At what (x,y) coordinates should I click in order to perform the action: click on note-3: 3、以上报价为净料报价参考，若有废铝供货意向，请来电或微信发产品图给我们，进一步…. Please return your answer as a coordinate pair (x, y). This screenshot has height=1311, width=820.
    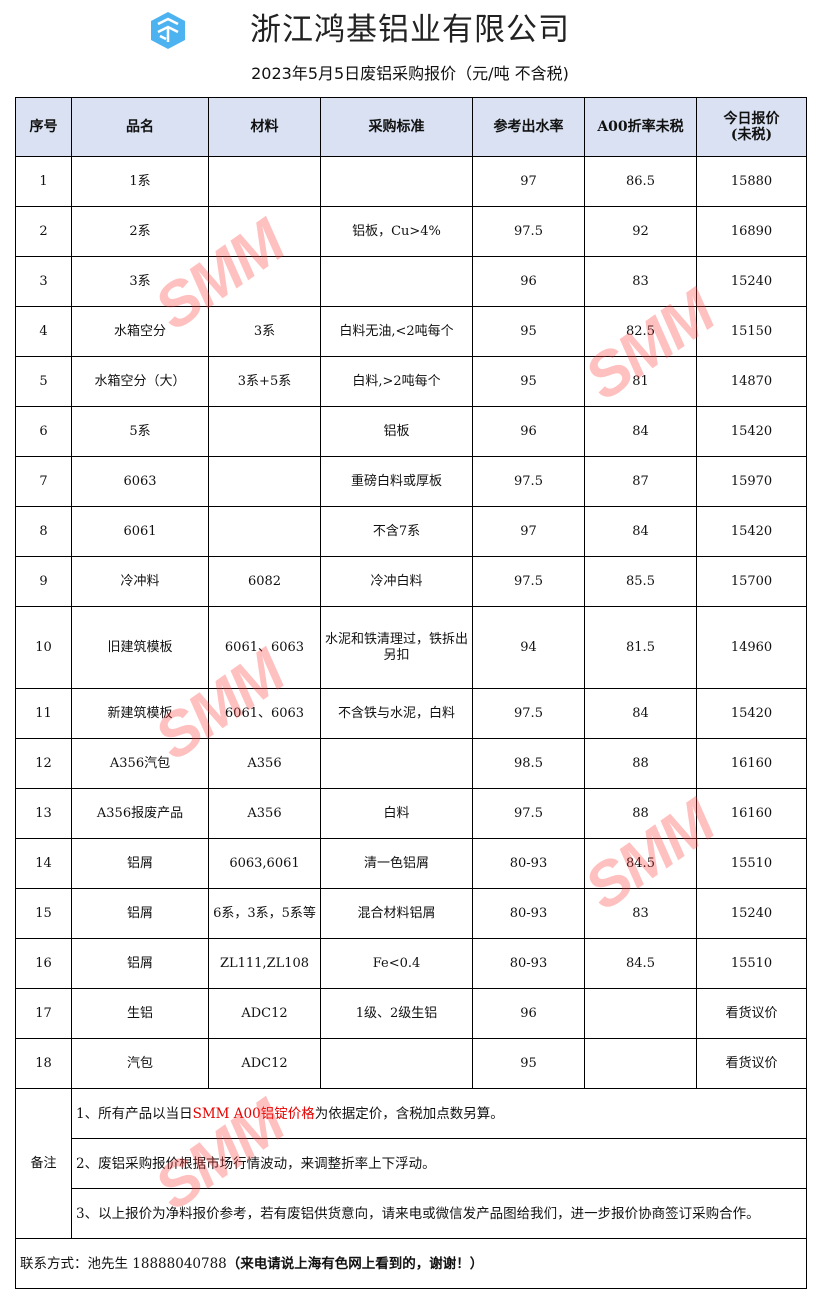
    Looking at the image, I should click on (439, 1213).